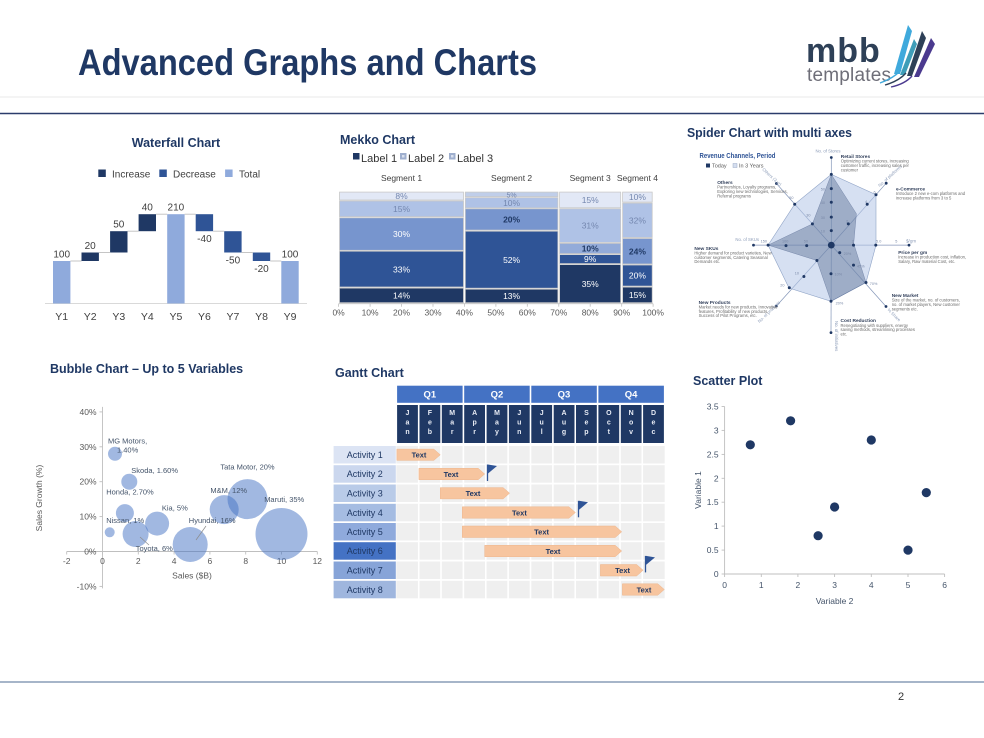 The width and height of the screenshot is (984, 738). I want to click on svg-text: n, so click(519, 432).